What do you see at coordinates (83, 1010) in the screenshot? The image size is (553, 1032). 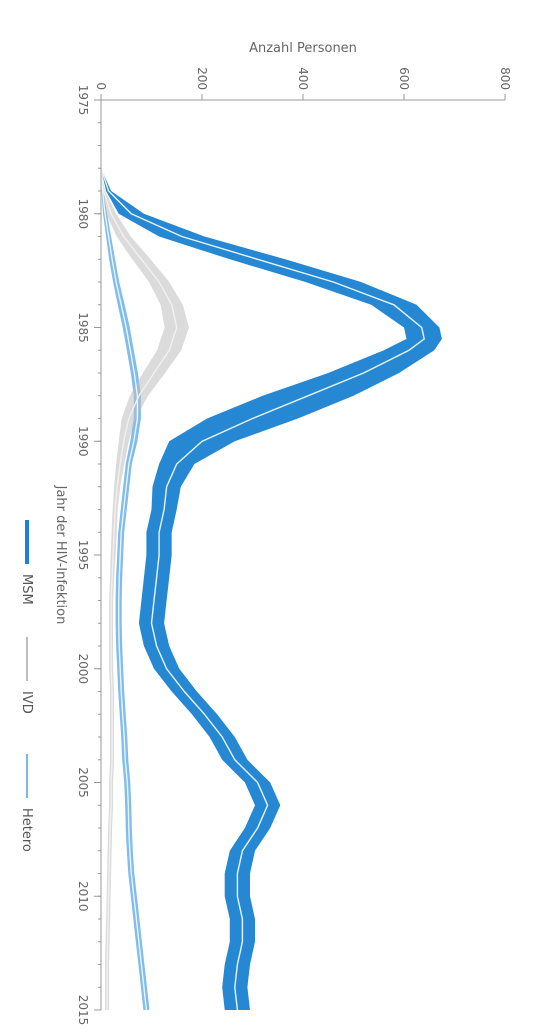 I see `x-tick-label: 2015` at bounding box center [83, 1010].